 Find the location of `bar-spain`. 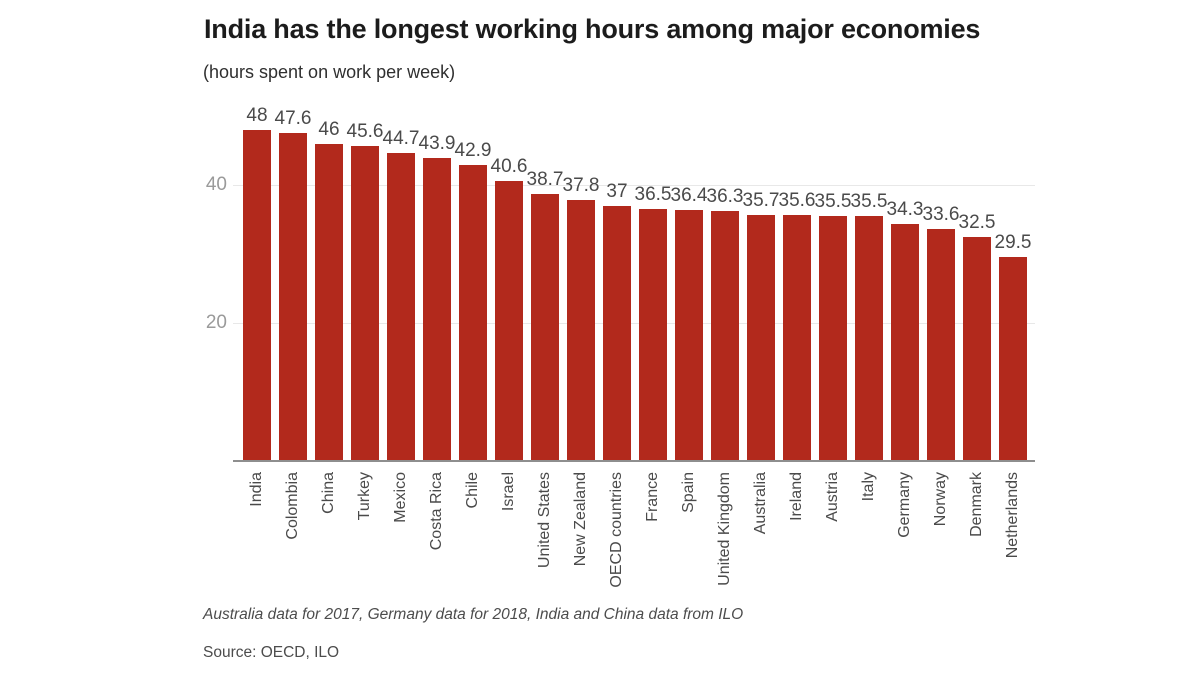

bar-spain is located at coordinates (689, 335).